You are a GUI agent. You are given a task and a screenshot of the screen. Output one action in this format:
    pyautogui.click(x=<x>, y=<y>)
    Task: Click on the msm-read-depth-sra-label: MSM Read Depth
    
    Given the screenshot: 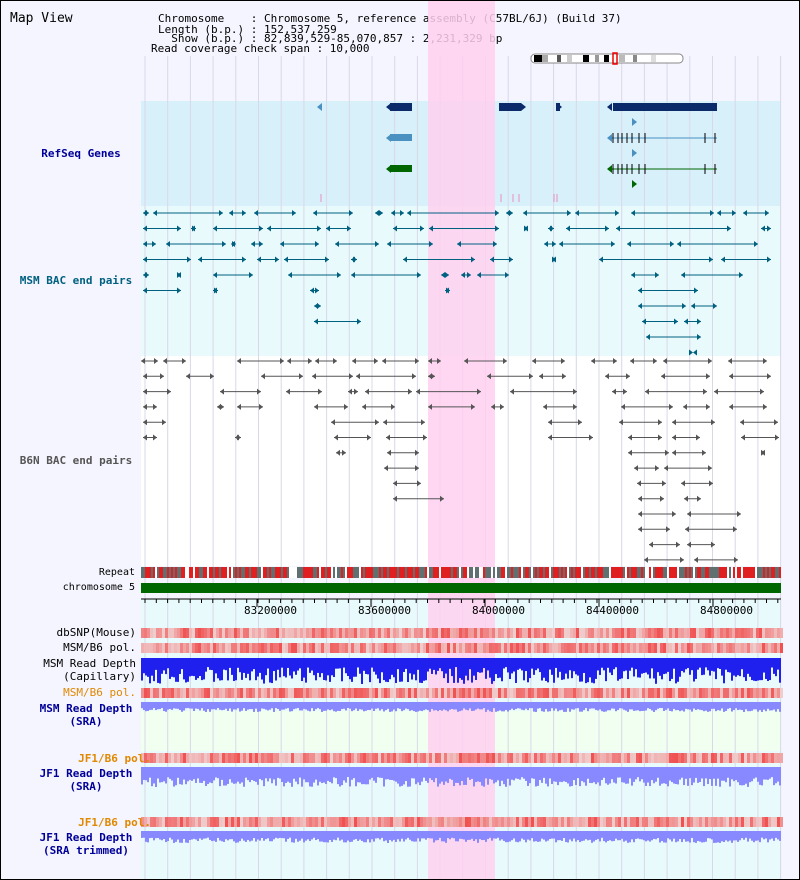 What is the action you would take?
    pyautogui.click(x=86, y=708)
    